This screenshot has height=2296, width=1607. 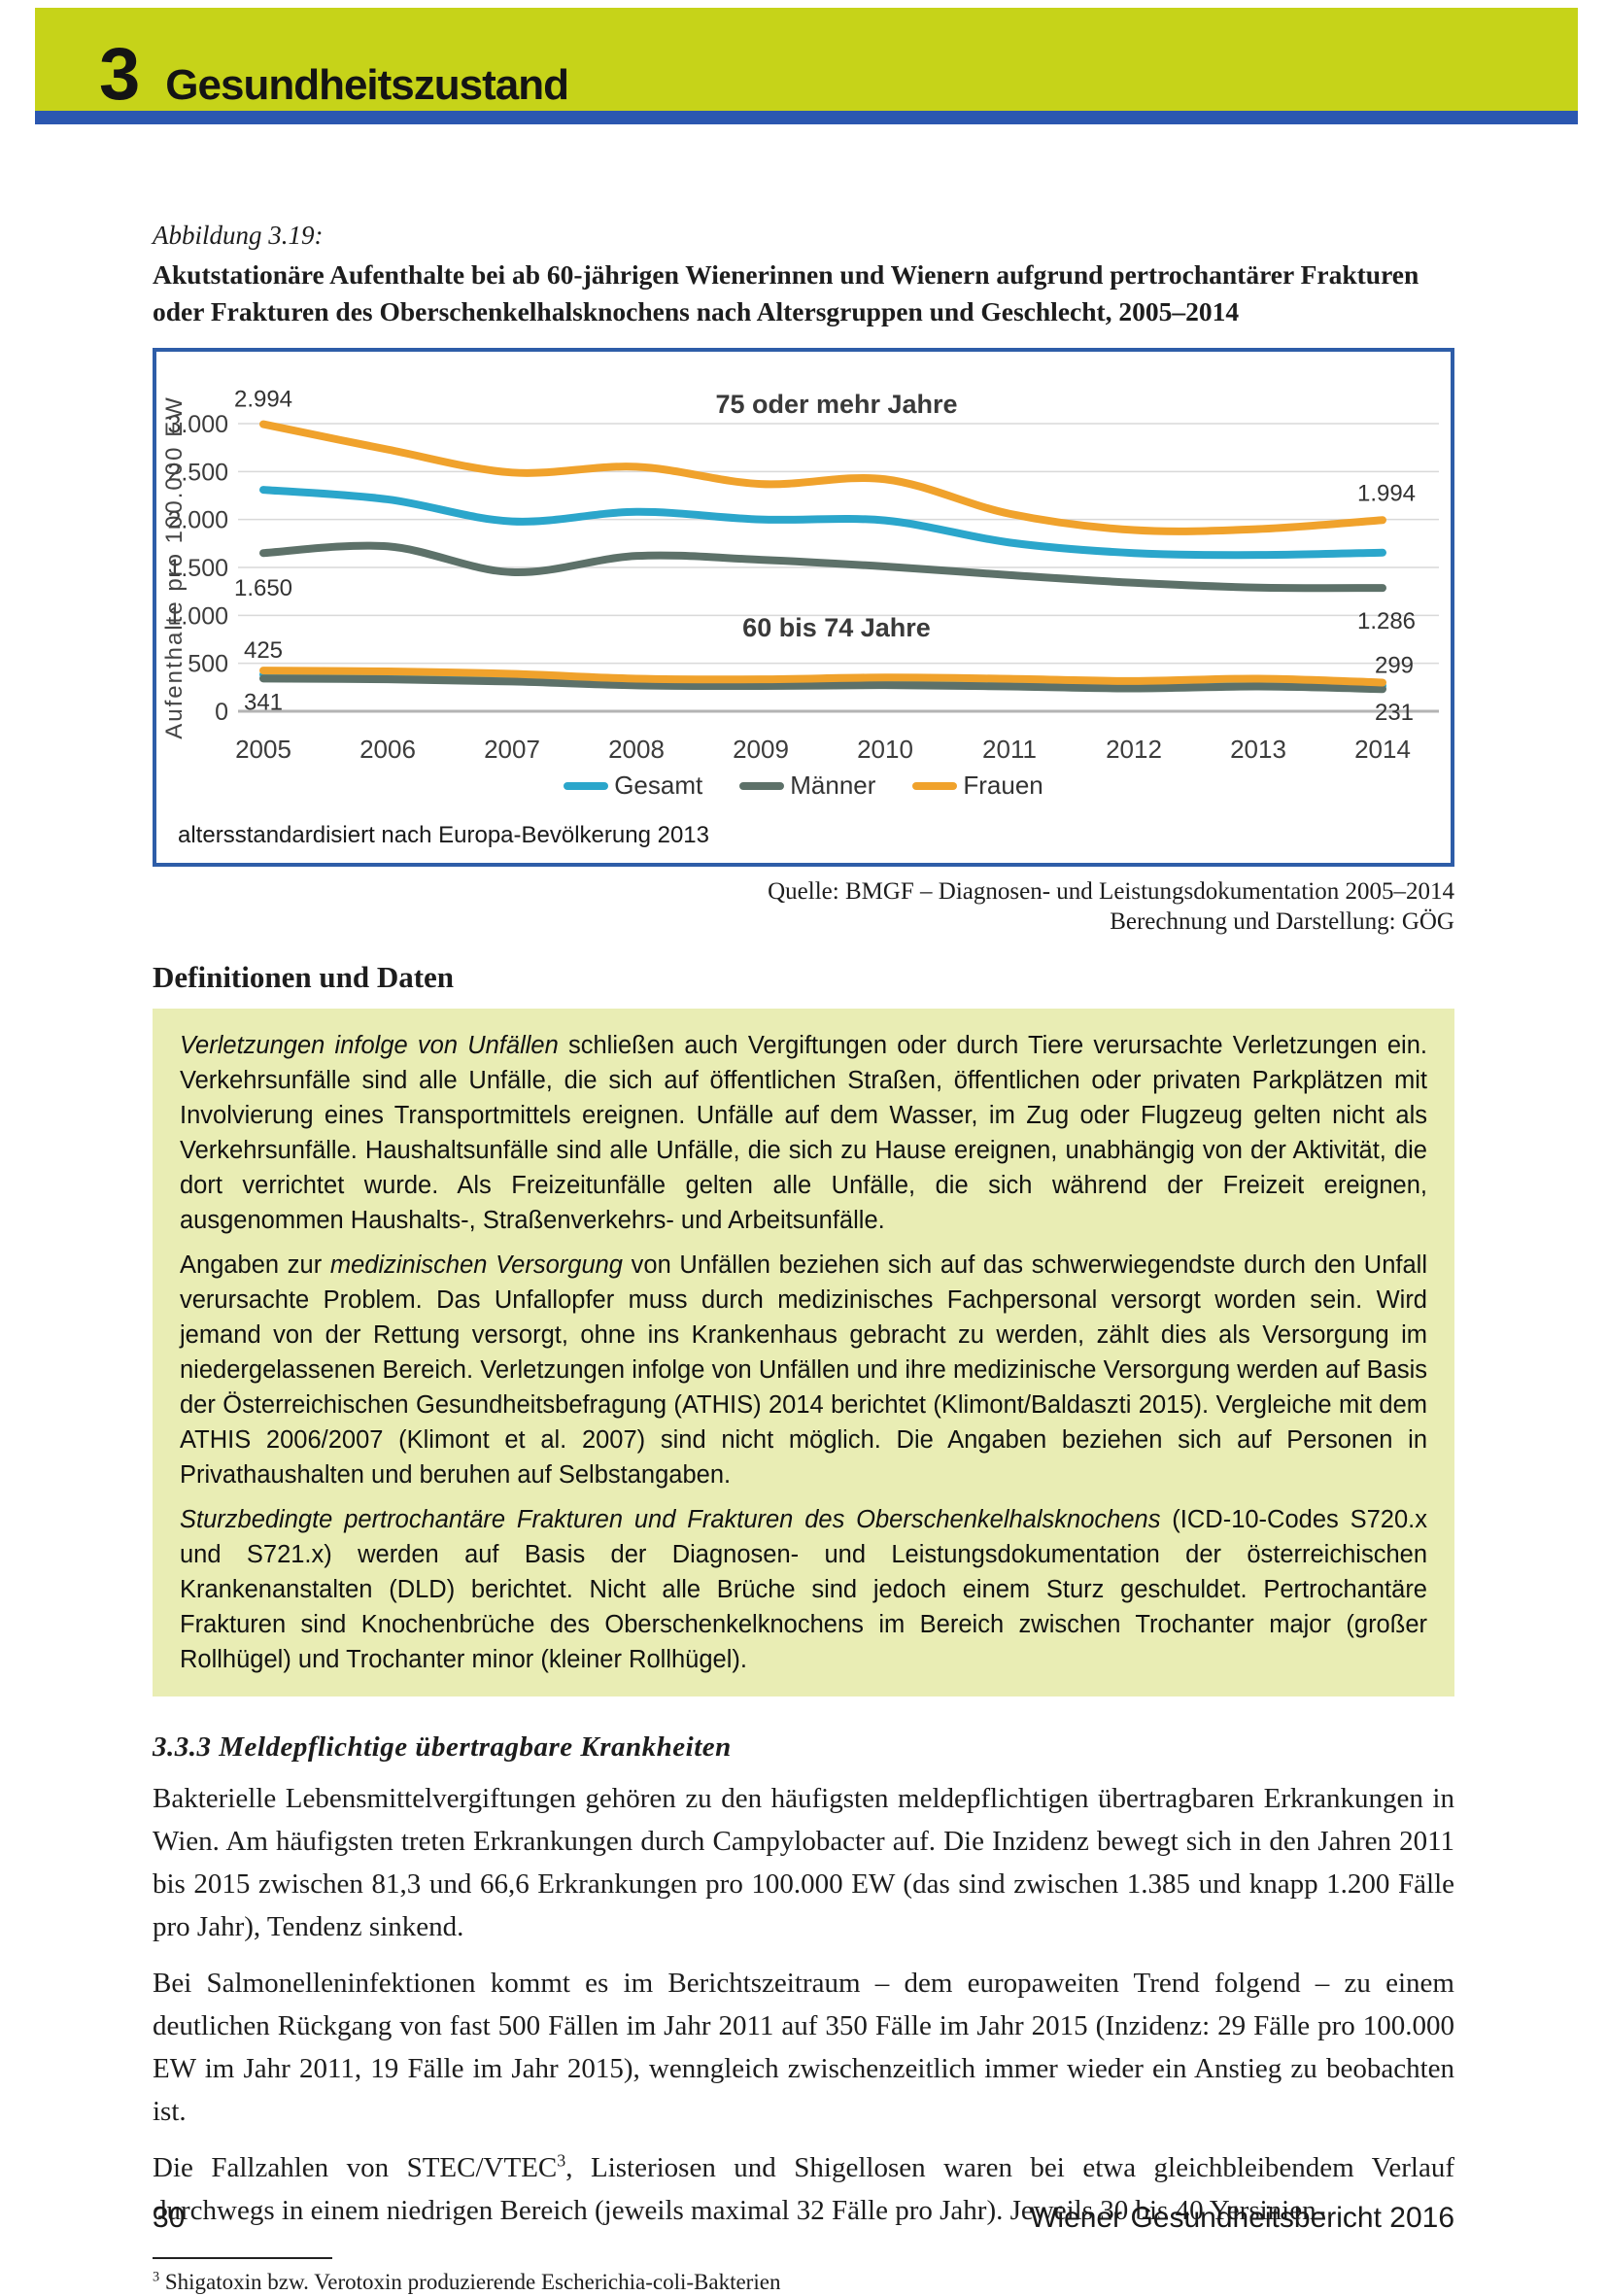 What do you see at coordinates (263, 588) in the screenshot?
I see `svg-text: 1.650` at bounding box center [263, 588].